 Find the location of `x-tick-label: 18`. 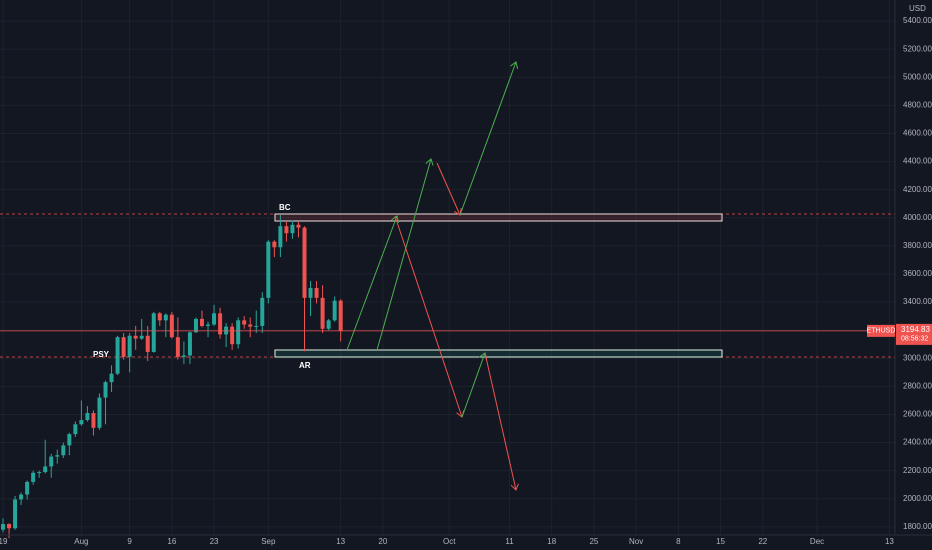

x-tick-label: 18 is located at coordinates (551, 541).